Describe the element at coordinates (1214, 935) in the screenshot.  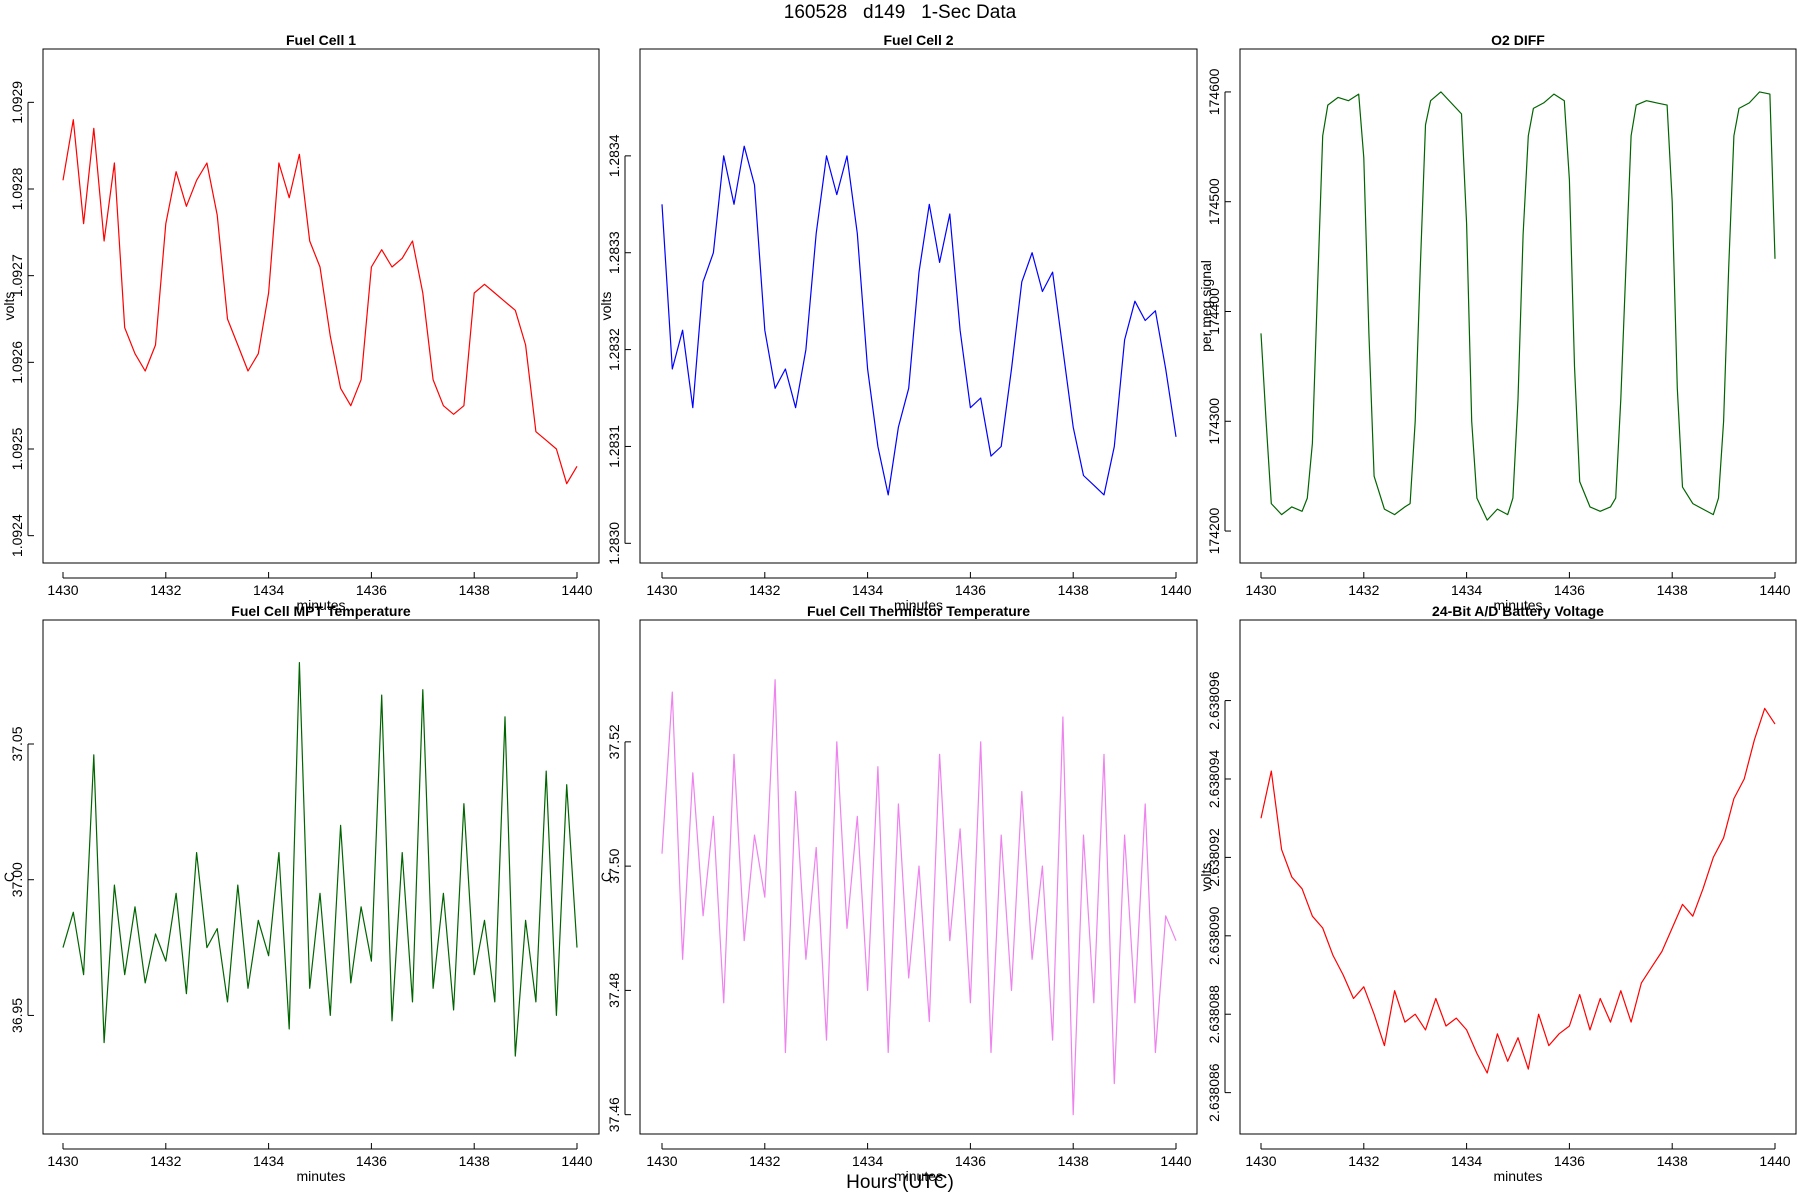
I see `y-tick-label: 2.638090` at that location.